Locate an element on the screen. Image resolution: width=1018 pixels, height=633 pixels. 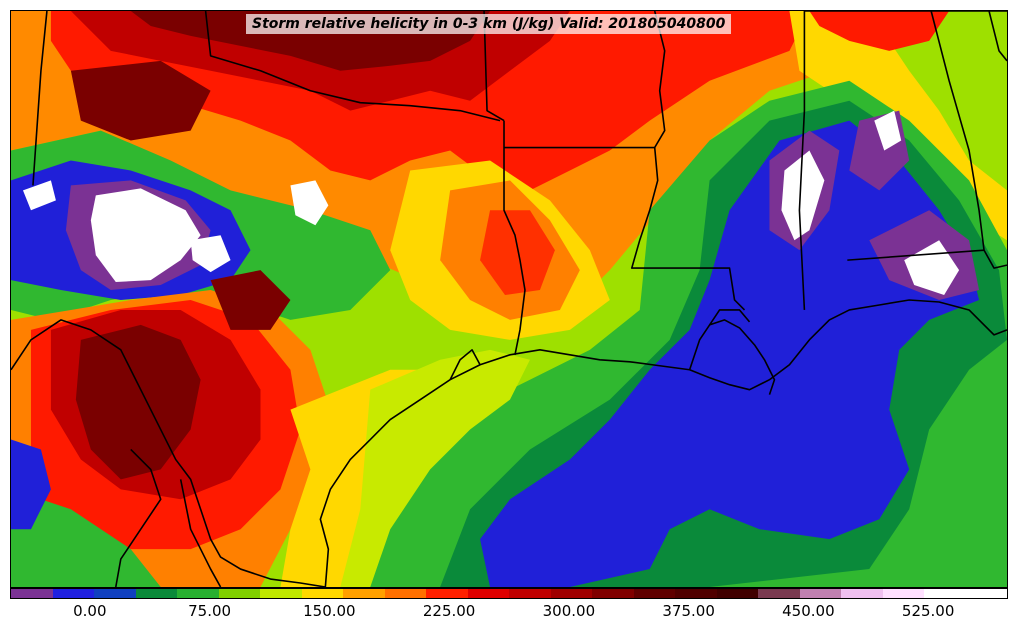
border-ok-ar is located at coordinates (494, 66).